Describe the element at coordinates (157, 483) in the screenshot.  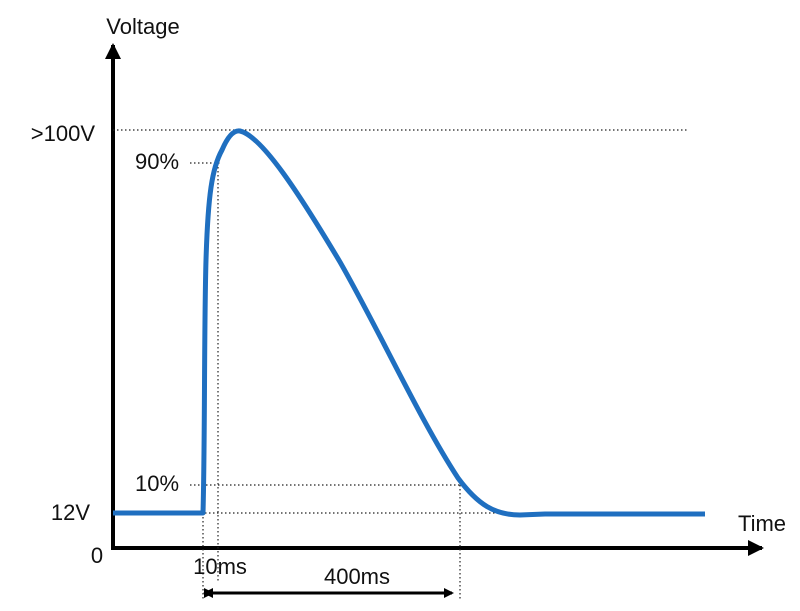
I see `level-label: 10%` at that location.